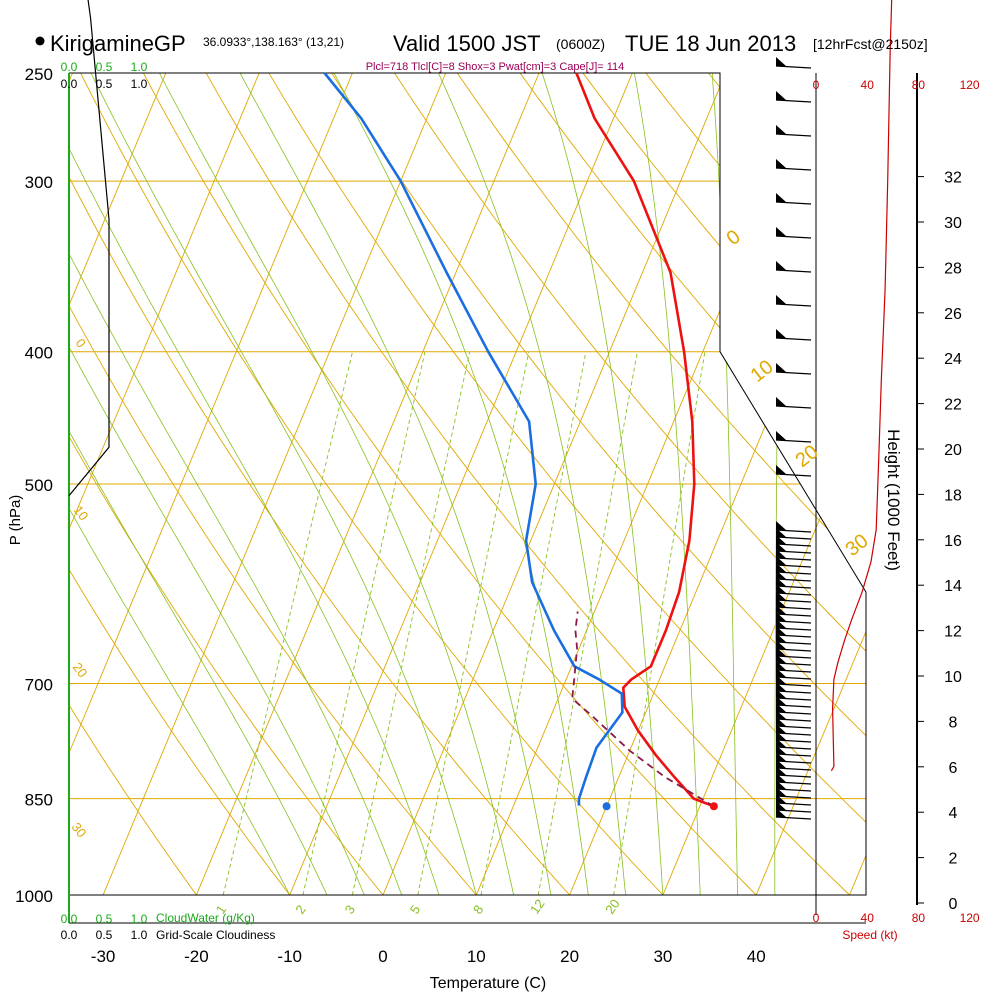  Describe the element at coordinates (953, 904) in the screenshot. I see `height-tick-label: 0` at that location.